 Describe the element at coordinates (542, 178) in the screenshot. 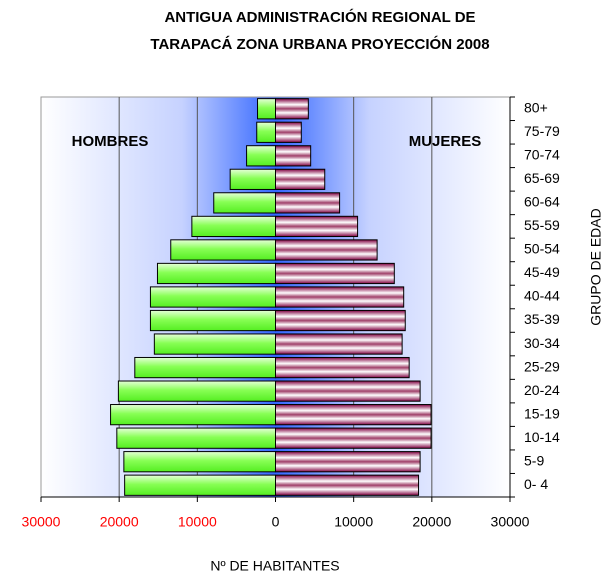

I see `y-tick-label: 65-69` at that location.